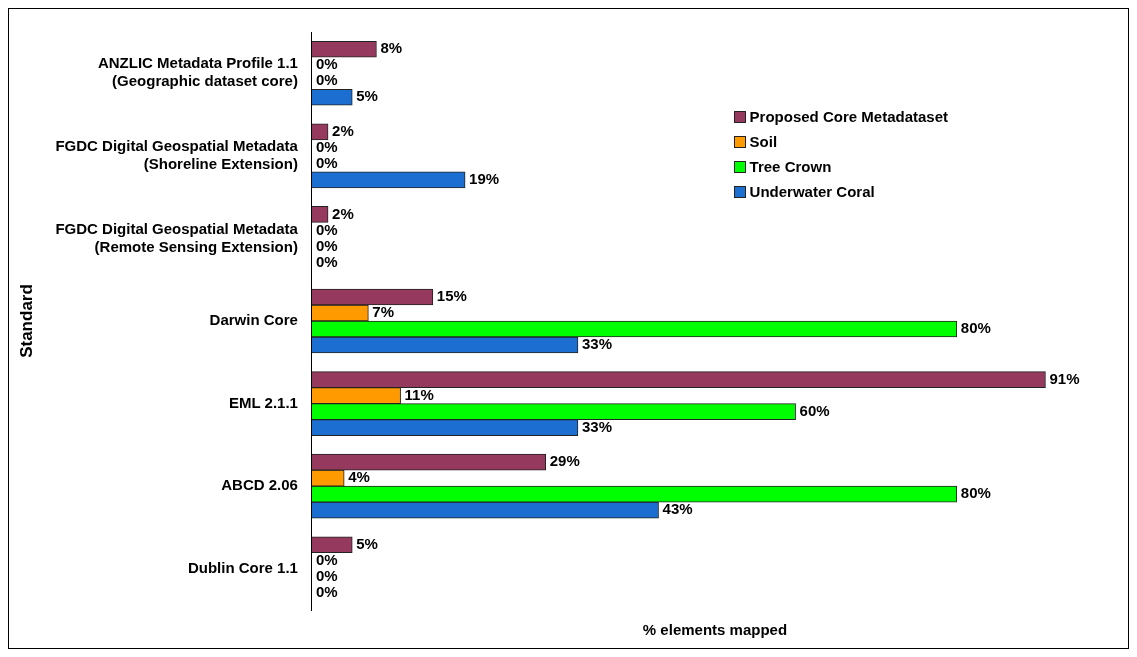  I want to click on y-tick-label: ANZLIC Metadata Profile 1.1 (Geographic dataset core), so click(197, 72).